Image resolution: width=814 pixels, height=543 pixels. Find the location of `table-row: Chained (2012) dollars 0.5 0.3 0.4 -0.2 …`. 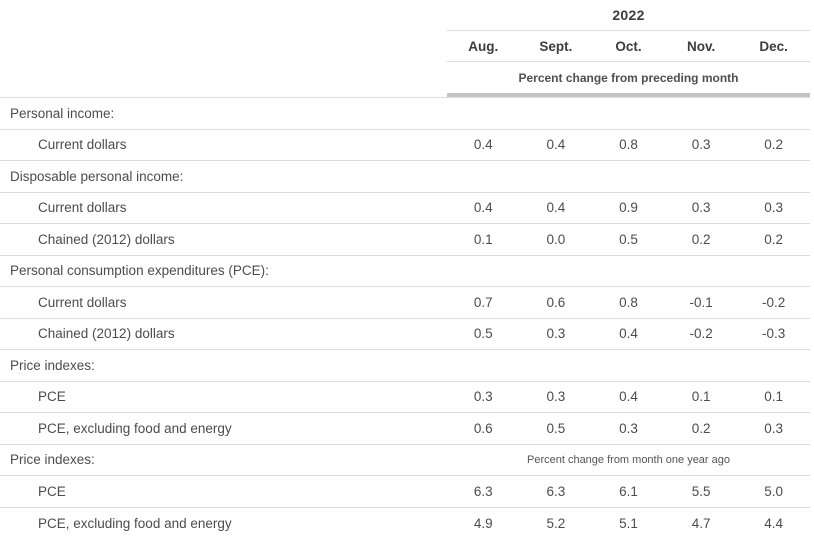

table-row: Chained (2012) dollars 0.5 0.3 0.4 -0.2 … is located at coordinates (405, 334).